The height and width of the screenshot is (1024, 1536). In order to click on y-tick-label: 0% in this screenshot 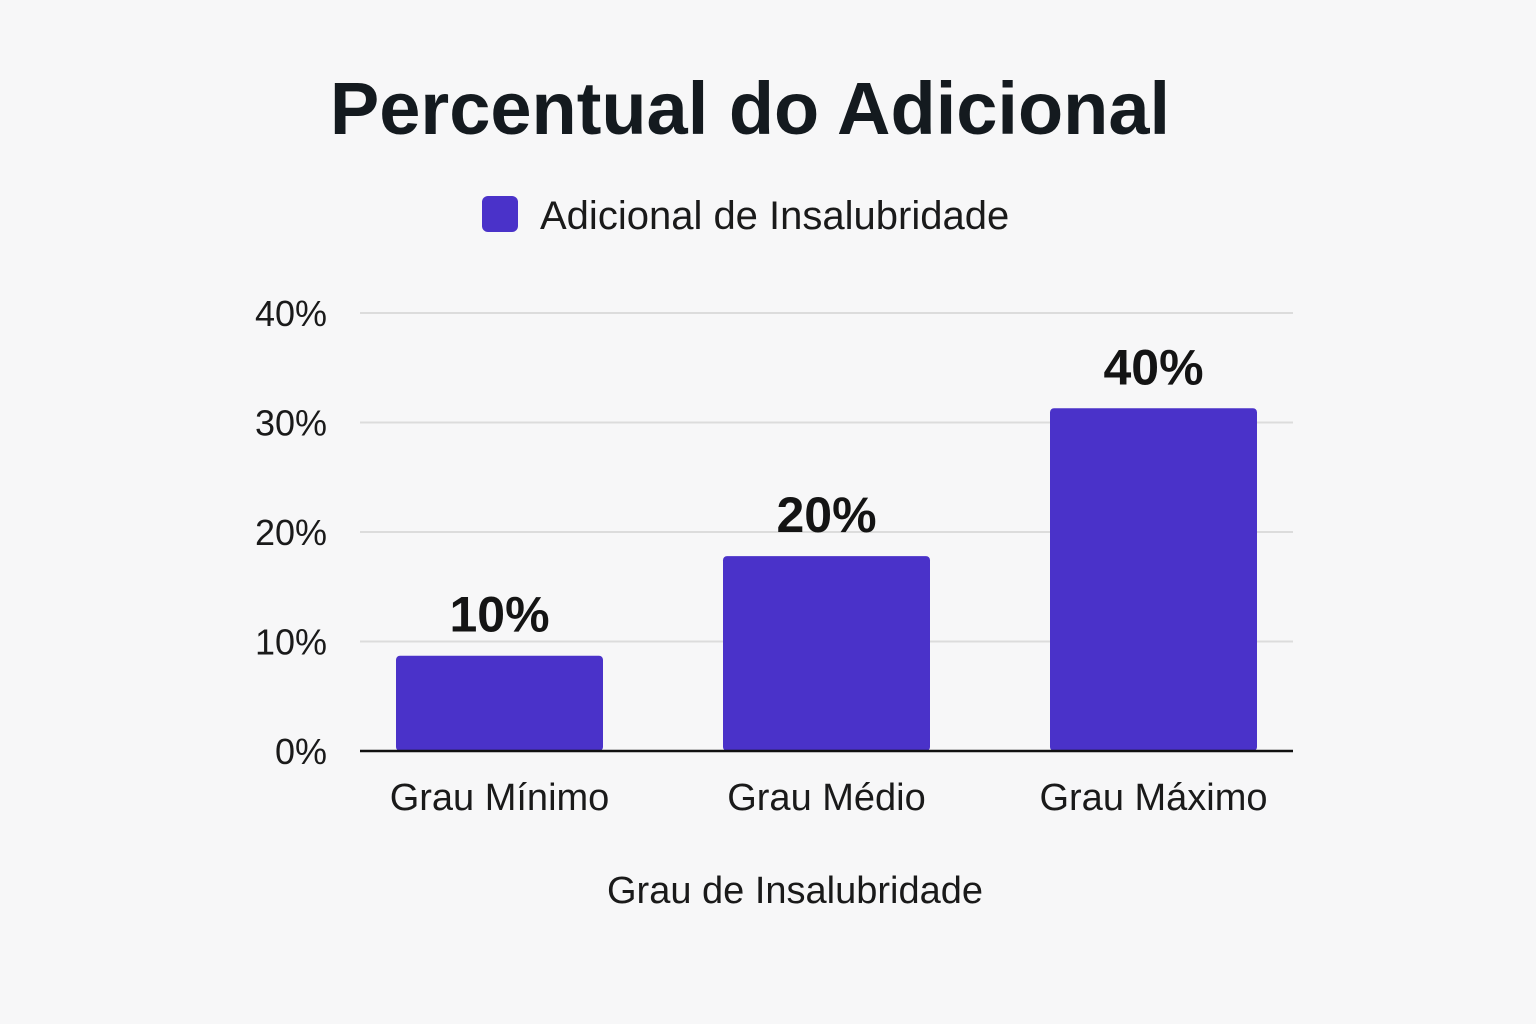, I will do `click(301, 751)`.